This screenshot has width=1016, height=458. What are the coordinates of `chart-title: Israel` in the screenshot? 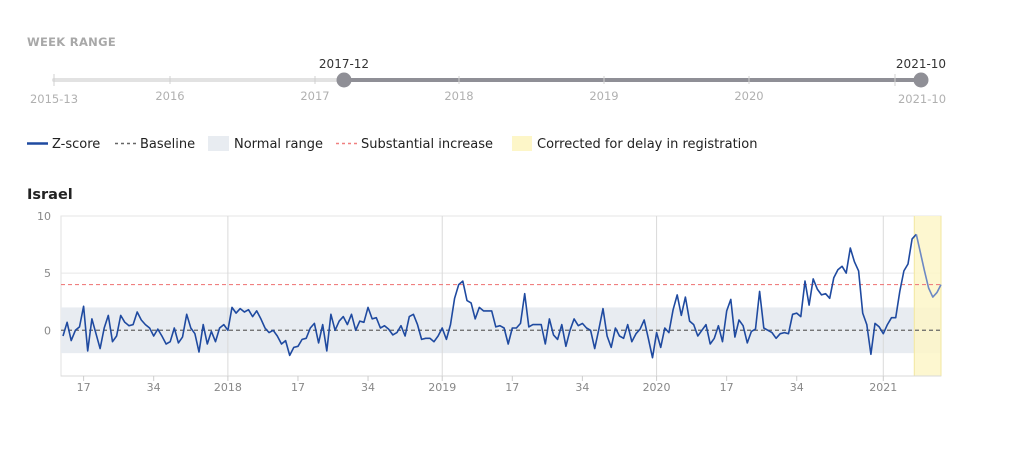 It's located at (50, 195).